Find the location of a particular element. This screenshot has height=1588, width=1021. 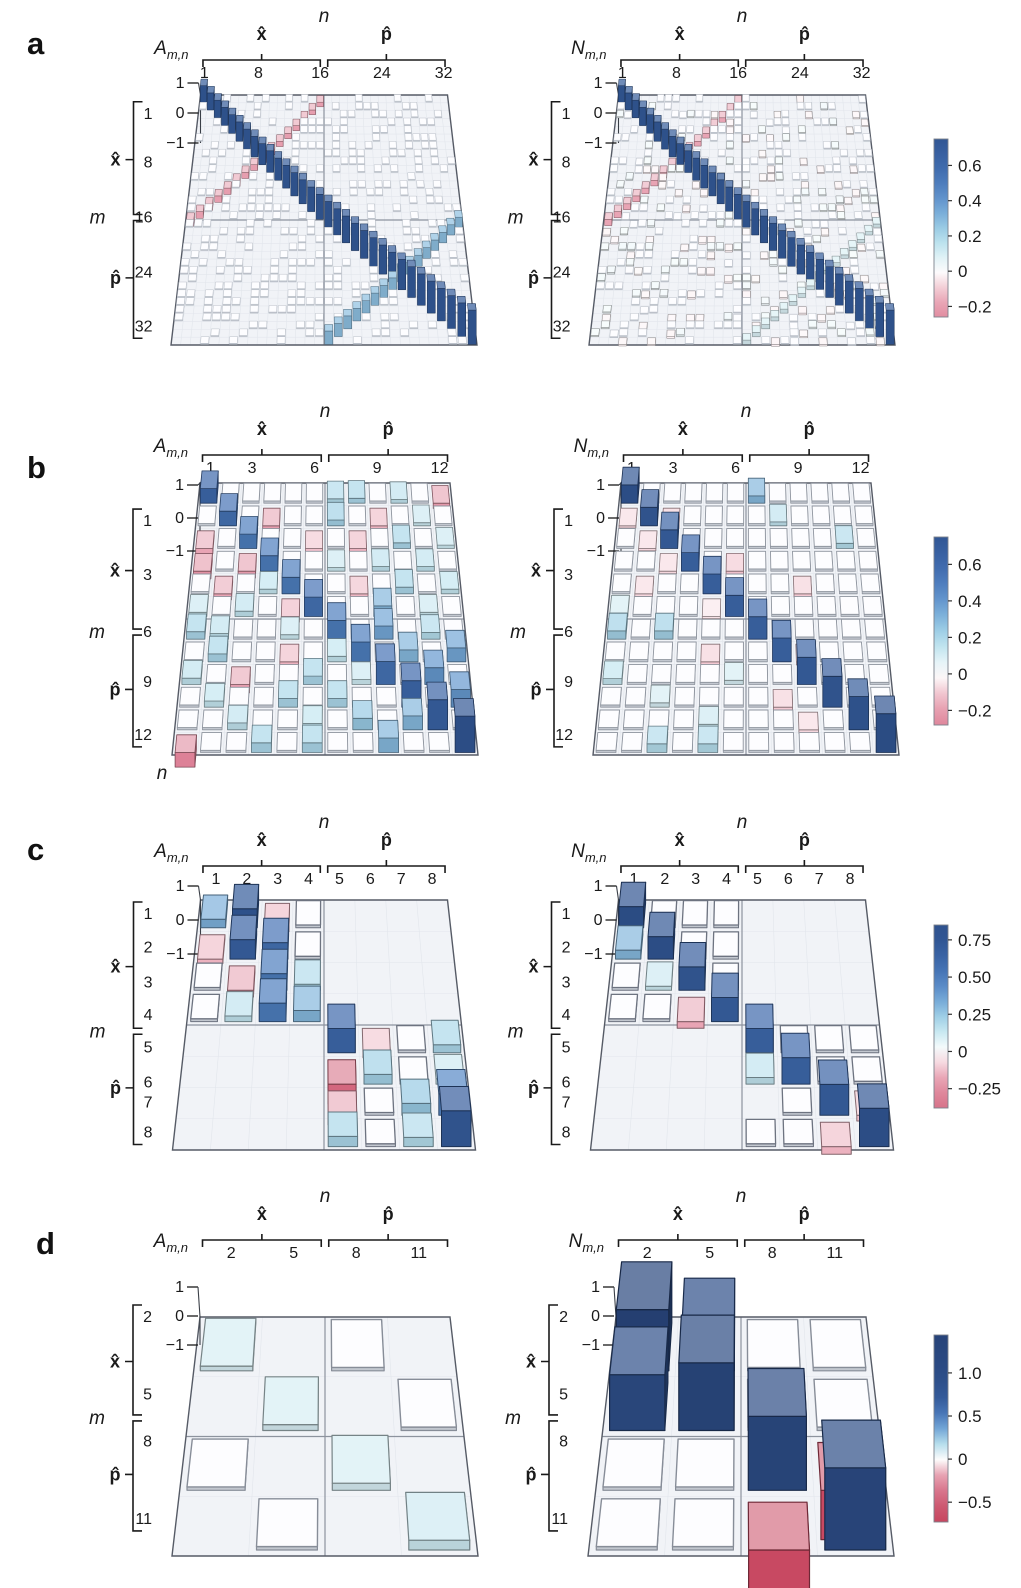

colorbar-tick: 0.2 is located at coordinates (970, 637).